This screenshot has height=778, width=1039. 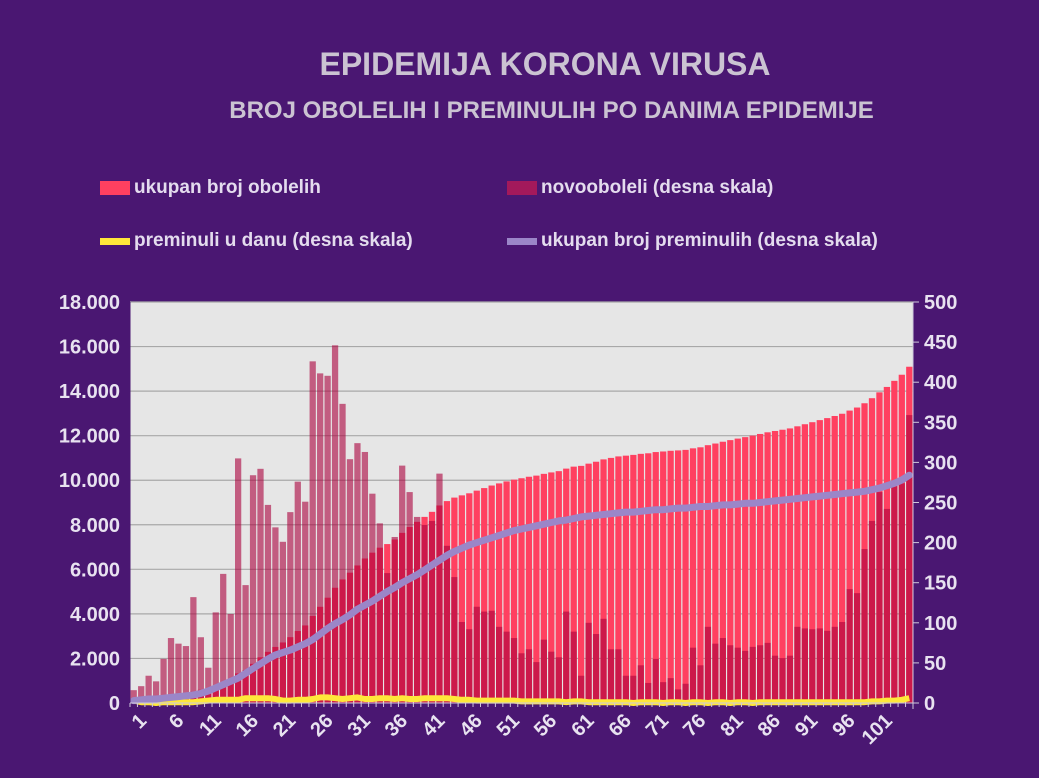 I want to click on legend-label: ukupan broj obolelih, so click(x=227, y=187).